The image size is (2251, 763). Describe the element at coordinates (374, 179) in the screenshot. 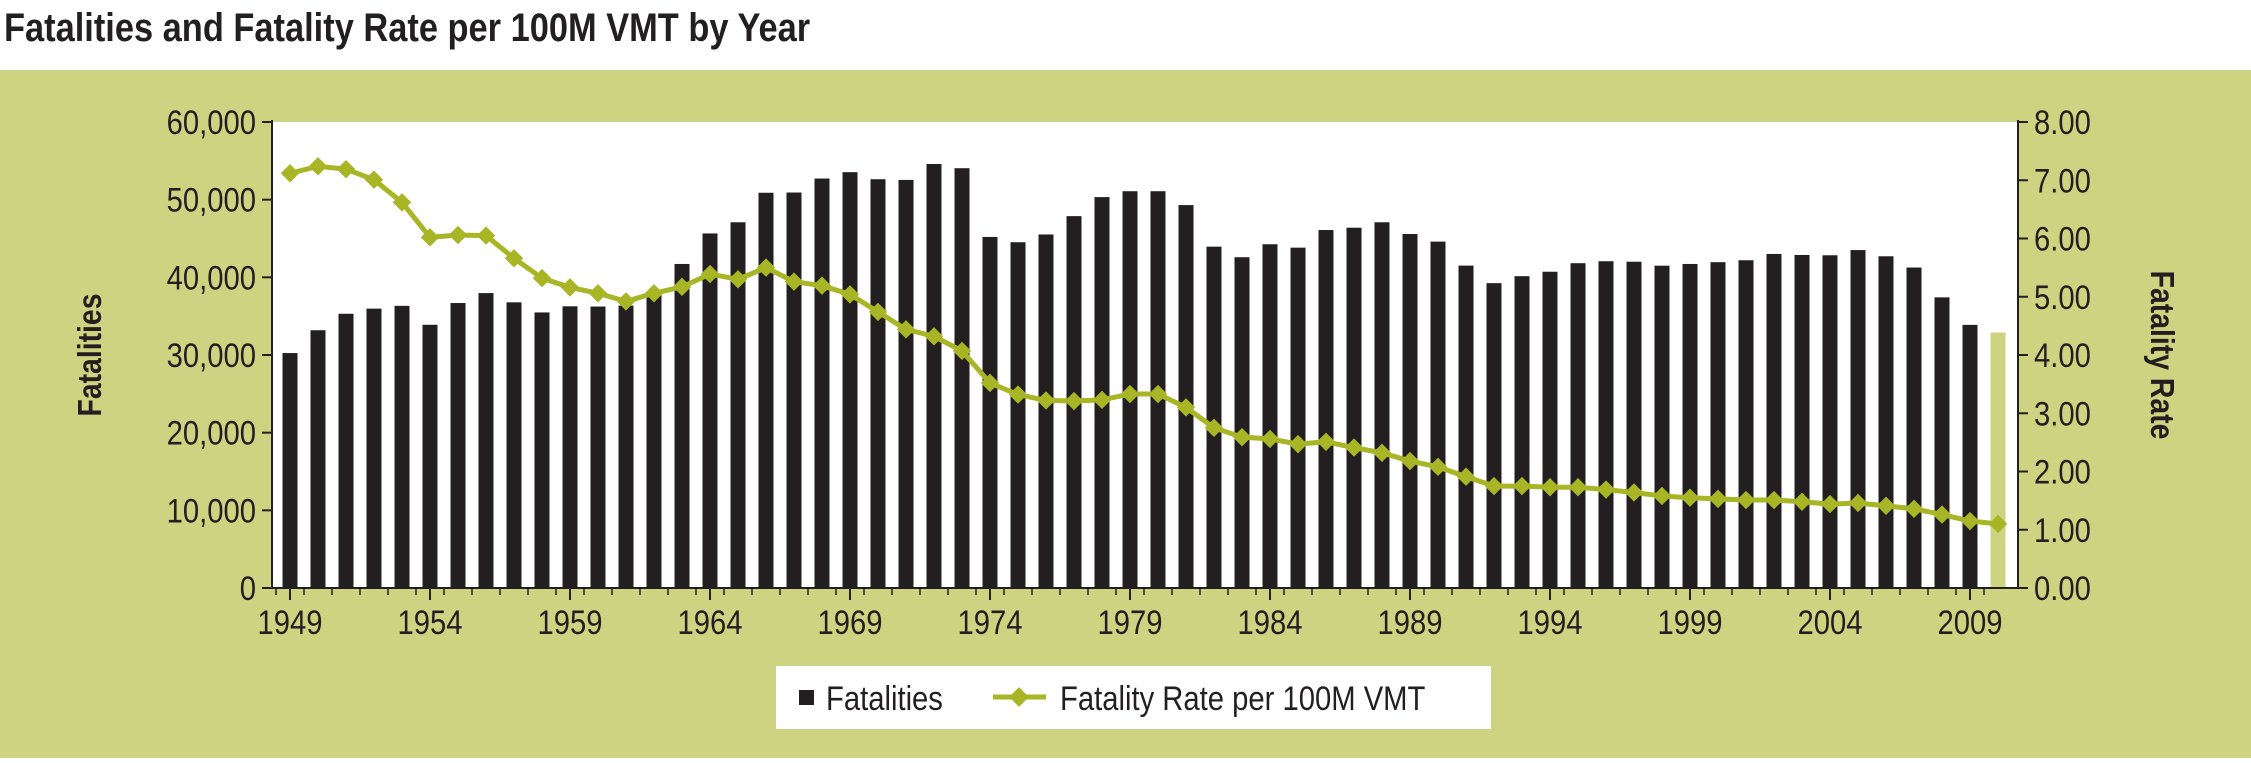

I see `rate-point-1952` at that location.